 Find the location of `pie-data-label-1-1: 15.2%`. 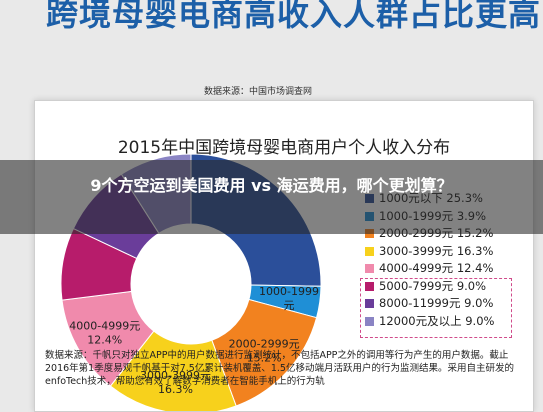

pie-data-label-1-1: 15.2% is located at coordinates (264, 358).